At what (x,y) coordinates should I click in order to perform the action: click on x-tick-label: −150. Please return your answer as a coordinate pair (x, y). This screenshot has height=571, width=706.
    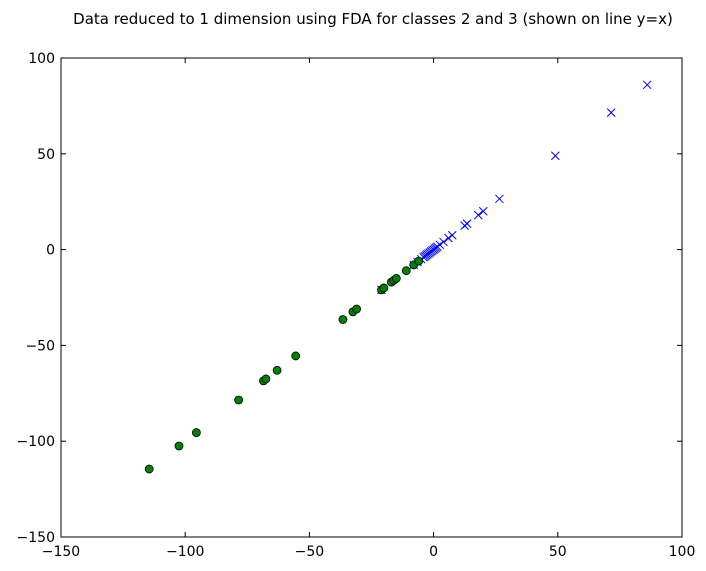
    Looking at the image, I should click on (61, 552).